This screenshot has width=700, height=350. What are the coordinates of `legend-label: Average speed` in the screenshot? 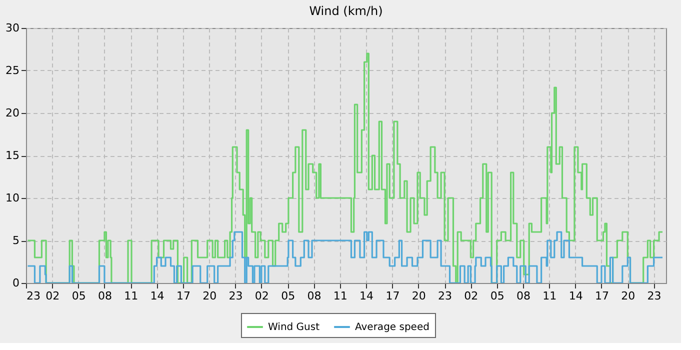 It's located at (392, 327).